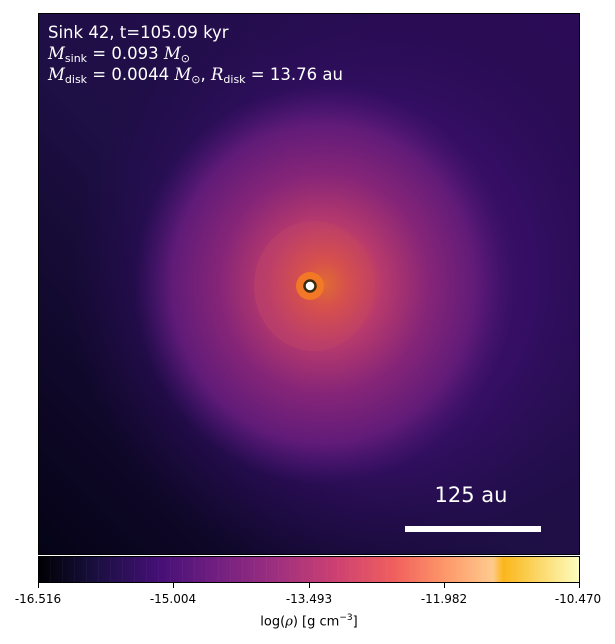  Describe the element at coordinates (273, 622) in the screenshot. I see `colorbar-label-prefix: log(` at that location.